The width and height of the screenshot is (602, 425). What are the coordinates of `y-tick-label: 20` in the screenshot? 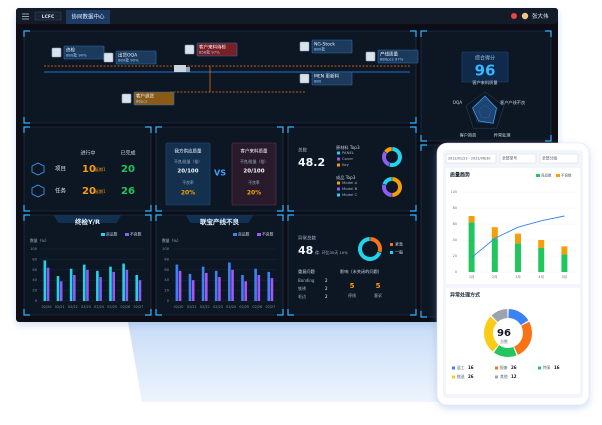 It's located at (455, 256).